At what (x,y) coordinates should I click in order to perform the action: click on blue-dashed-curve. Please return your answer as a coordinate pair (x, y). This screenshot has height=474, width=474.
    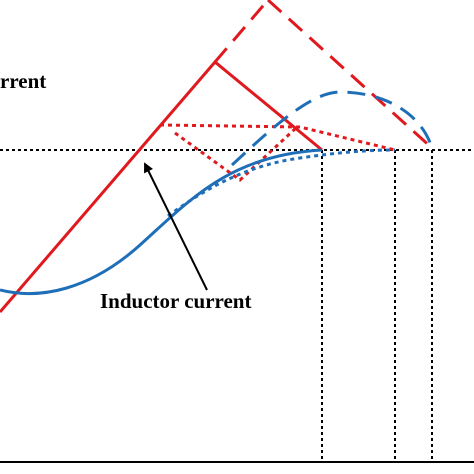
    Looking at the image, I should click on (332, 128).